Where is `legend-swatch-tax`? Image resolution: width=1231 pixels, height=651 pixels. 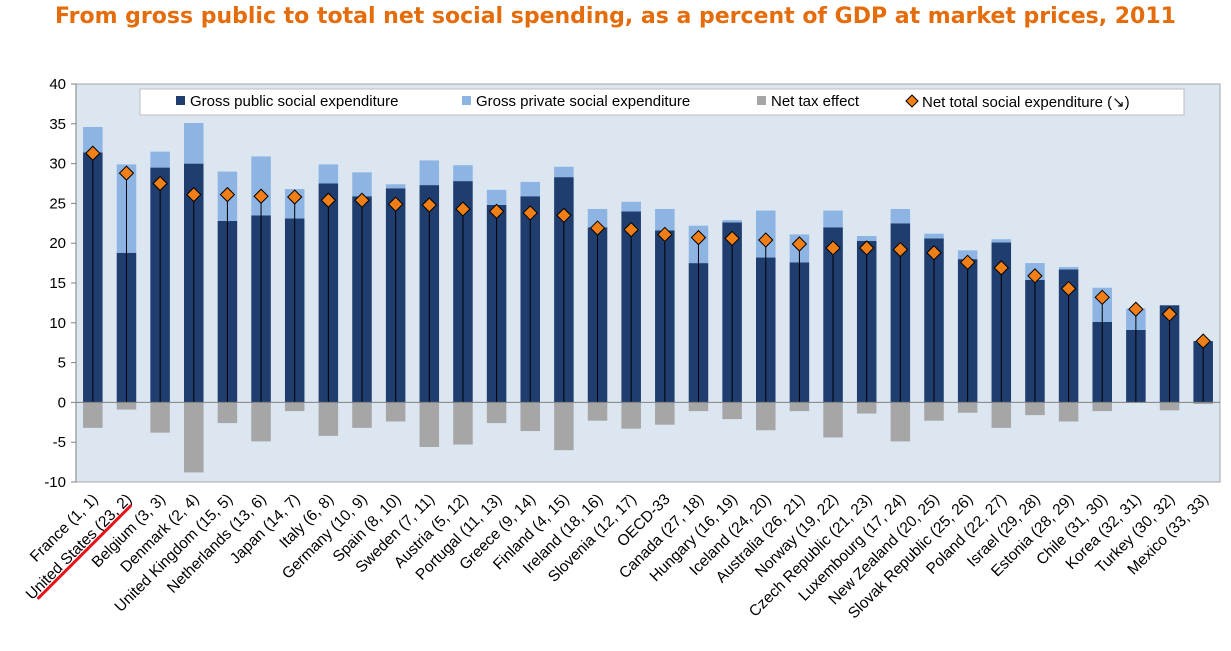 legend-swatch-tax is located at coordinates (761, 100).